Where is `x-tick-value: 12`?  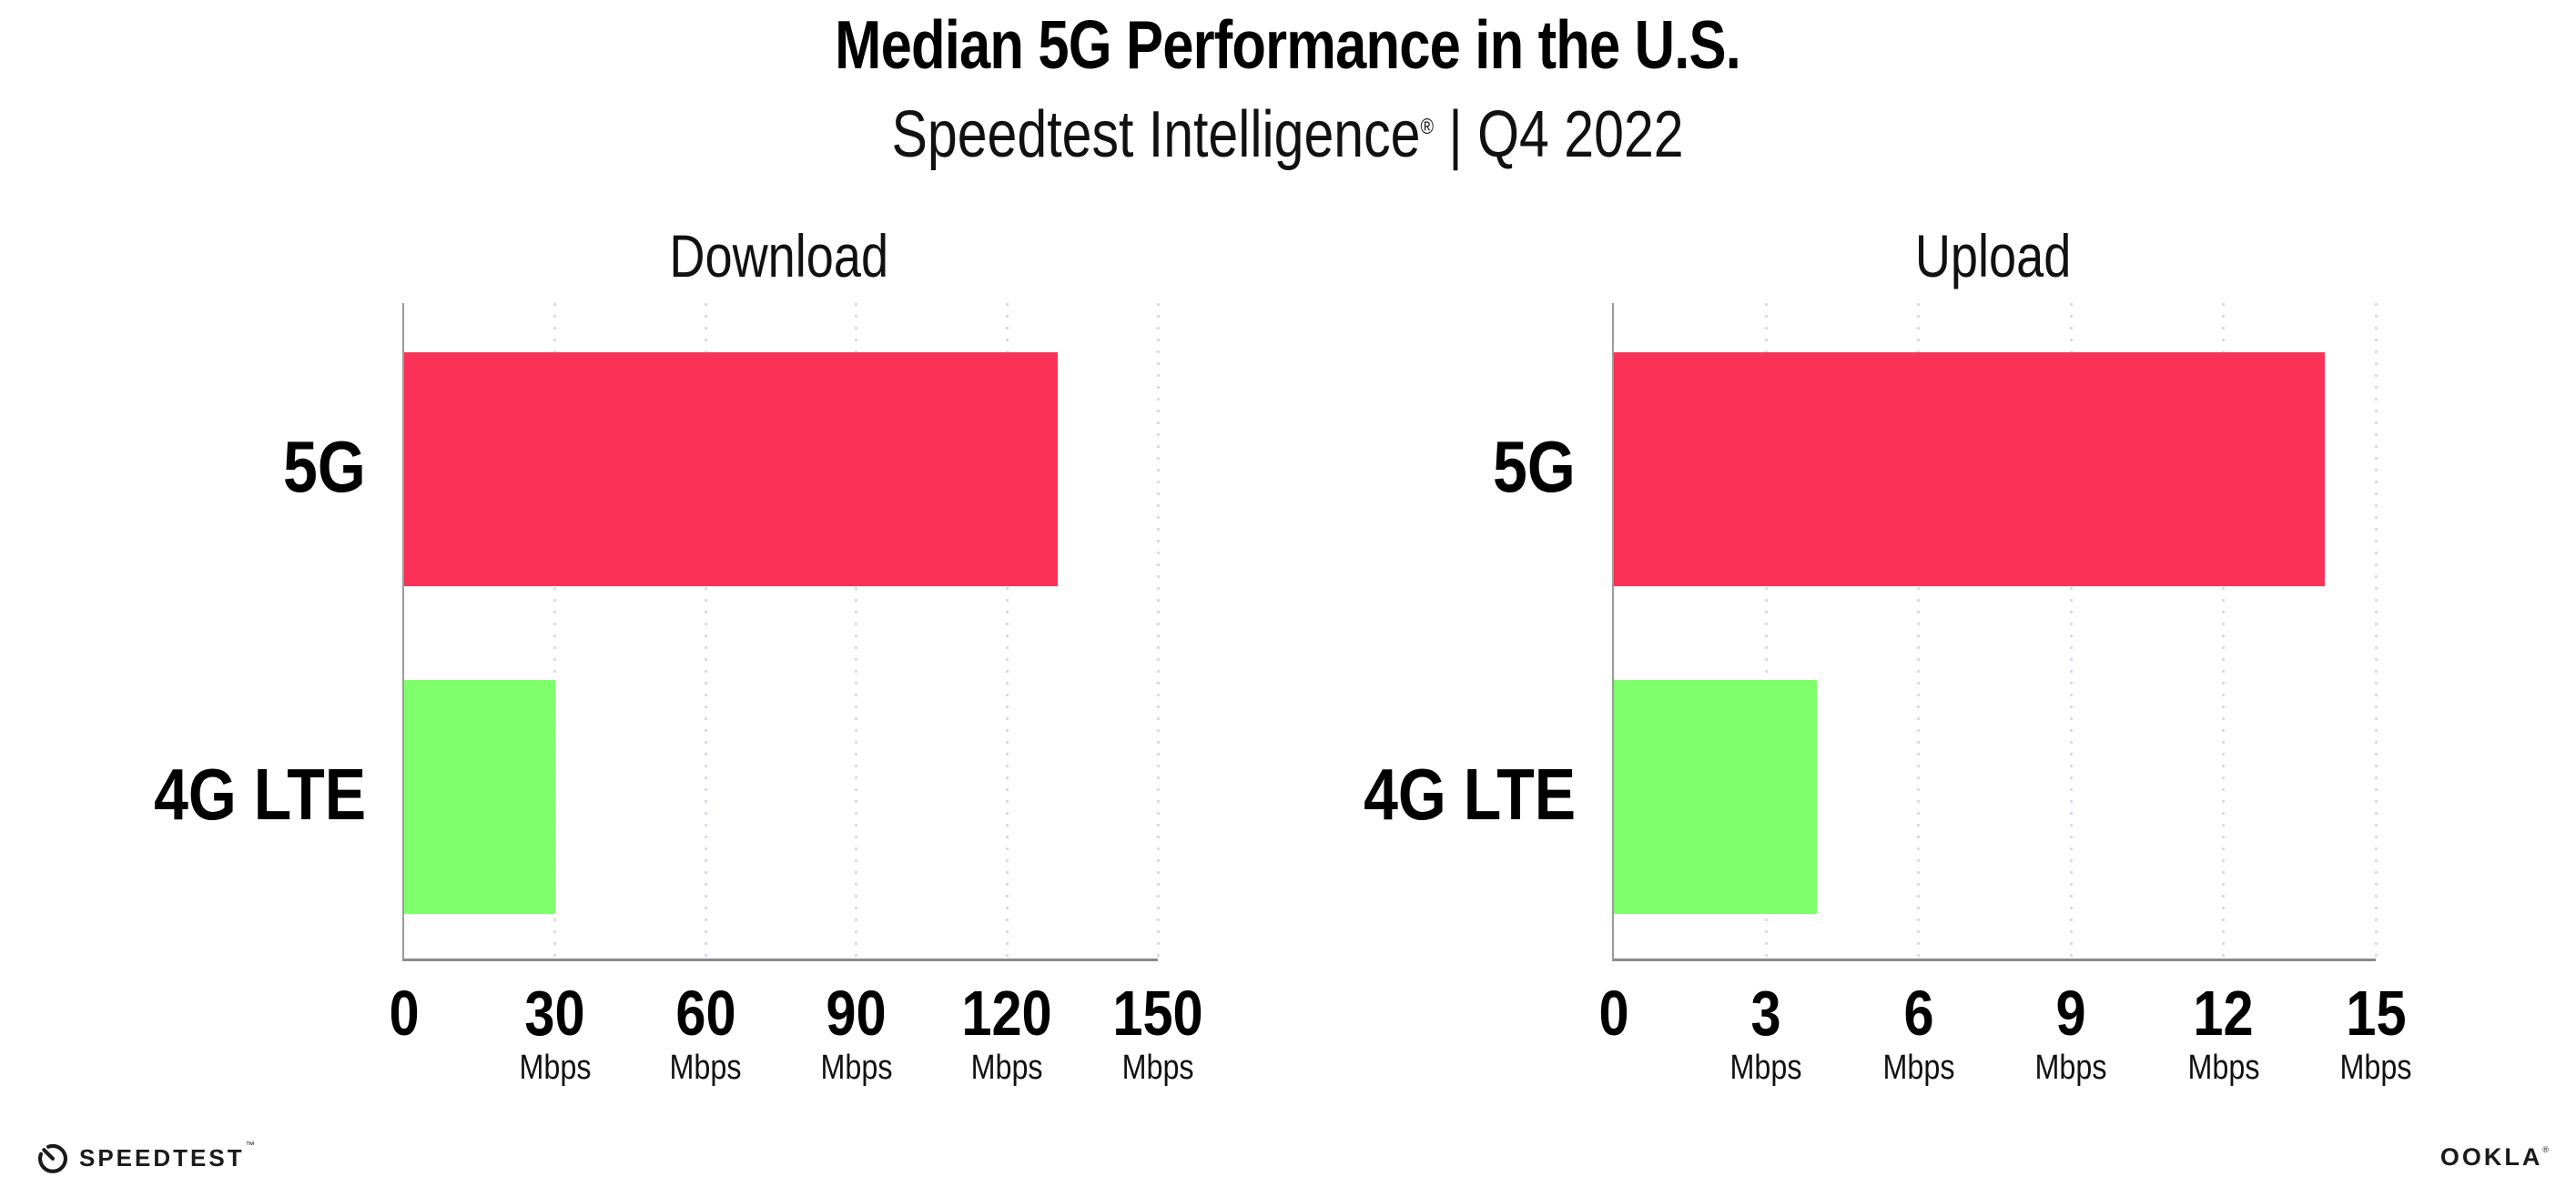 x-tick-value: 12 is located at coordinates (2223, 1014).